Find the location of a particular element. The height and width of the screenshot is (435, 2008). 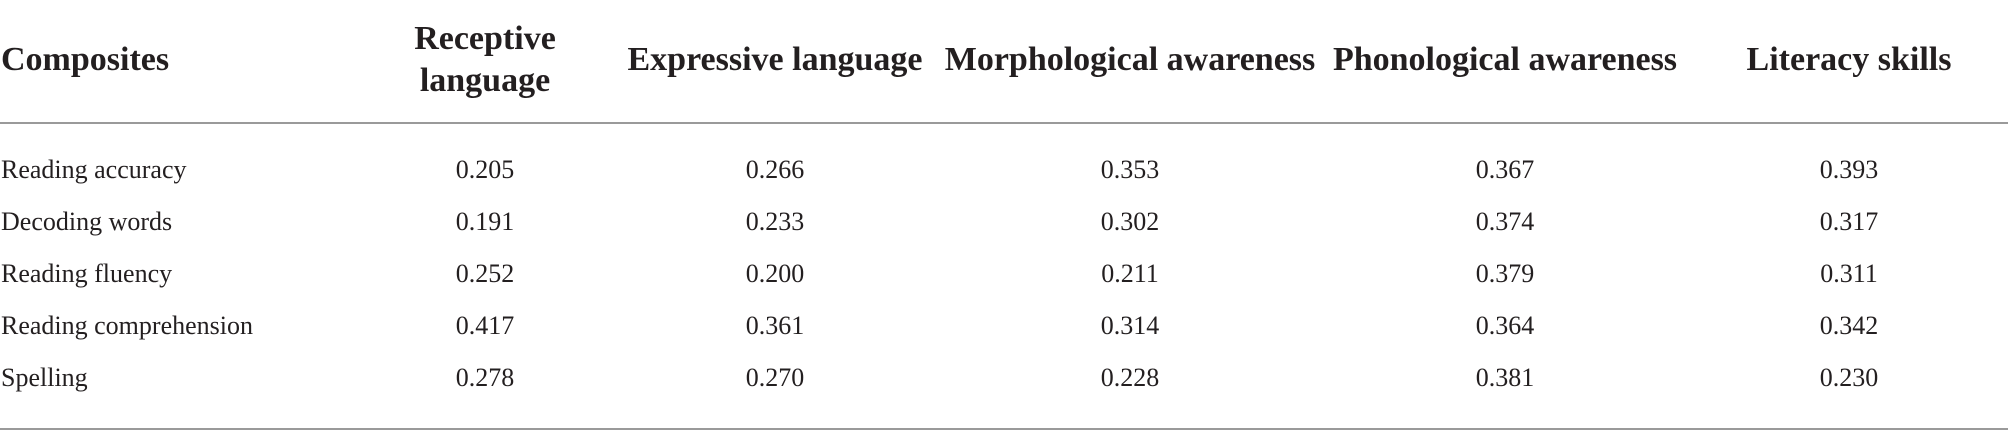

table-cell: 0.205 is located at coordinates (485, 169).